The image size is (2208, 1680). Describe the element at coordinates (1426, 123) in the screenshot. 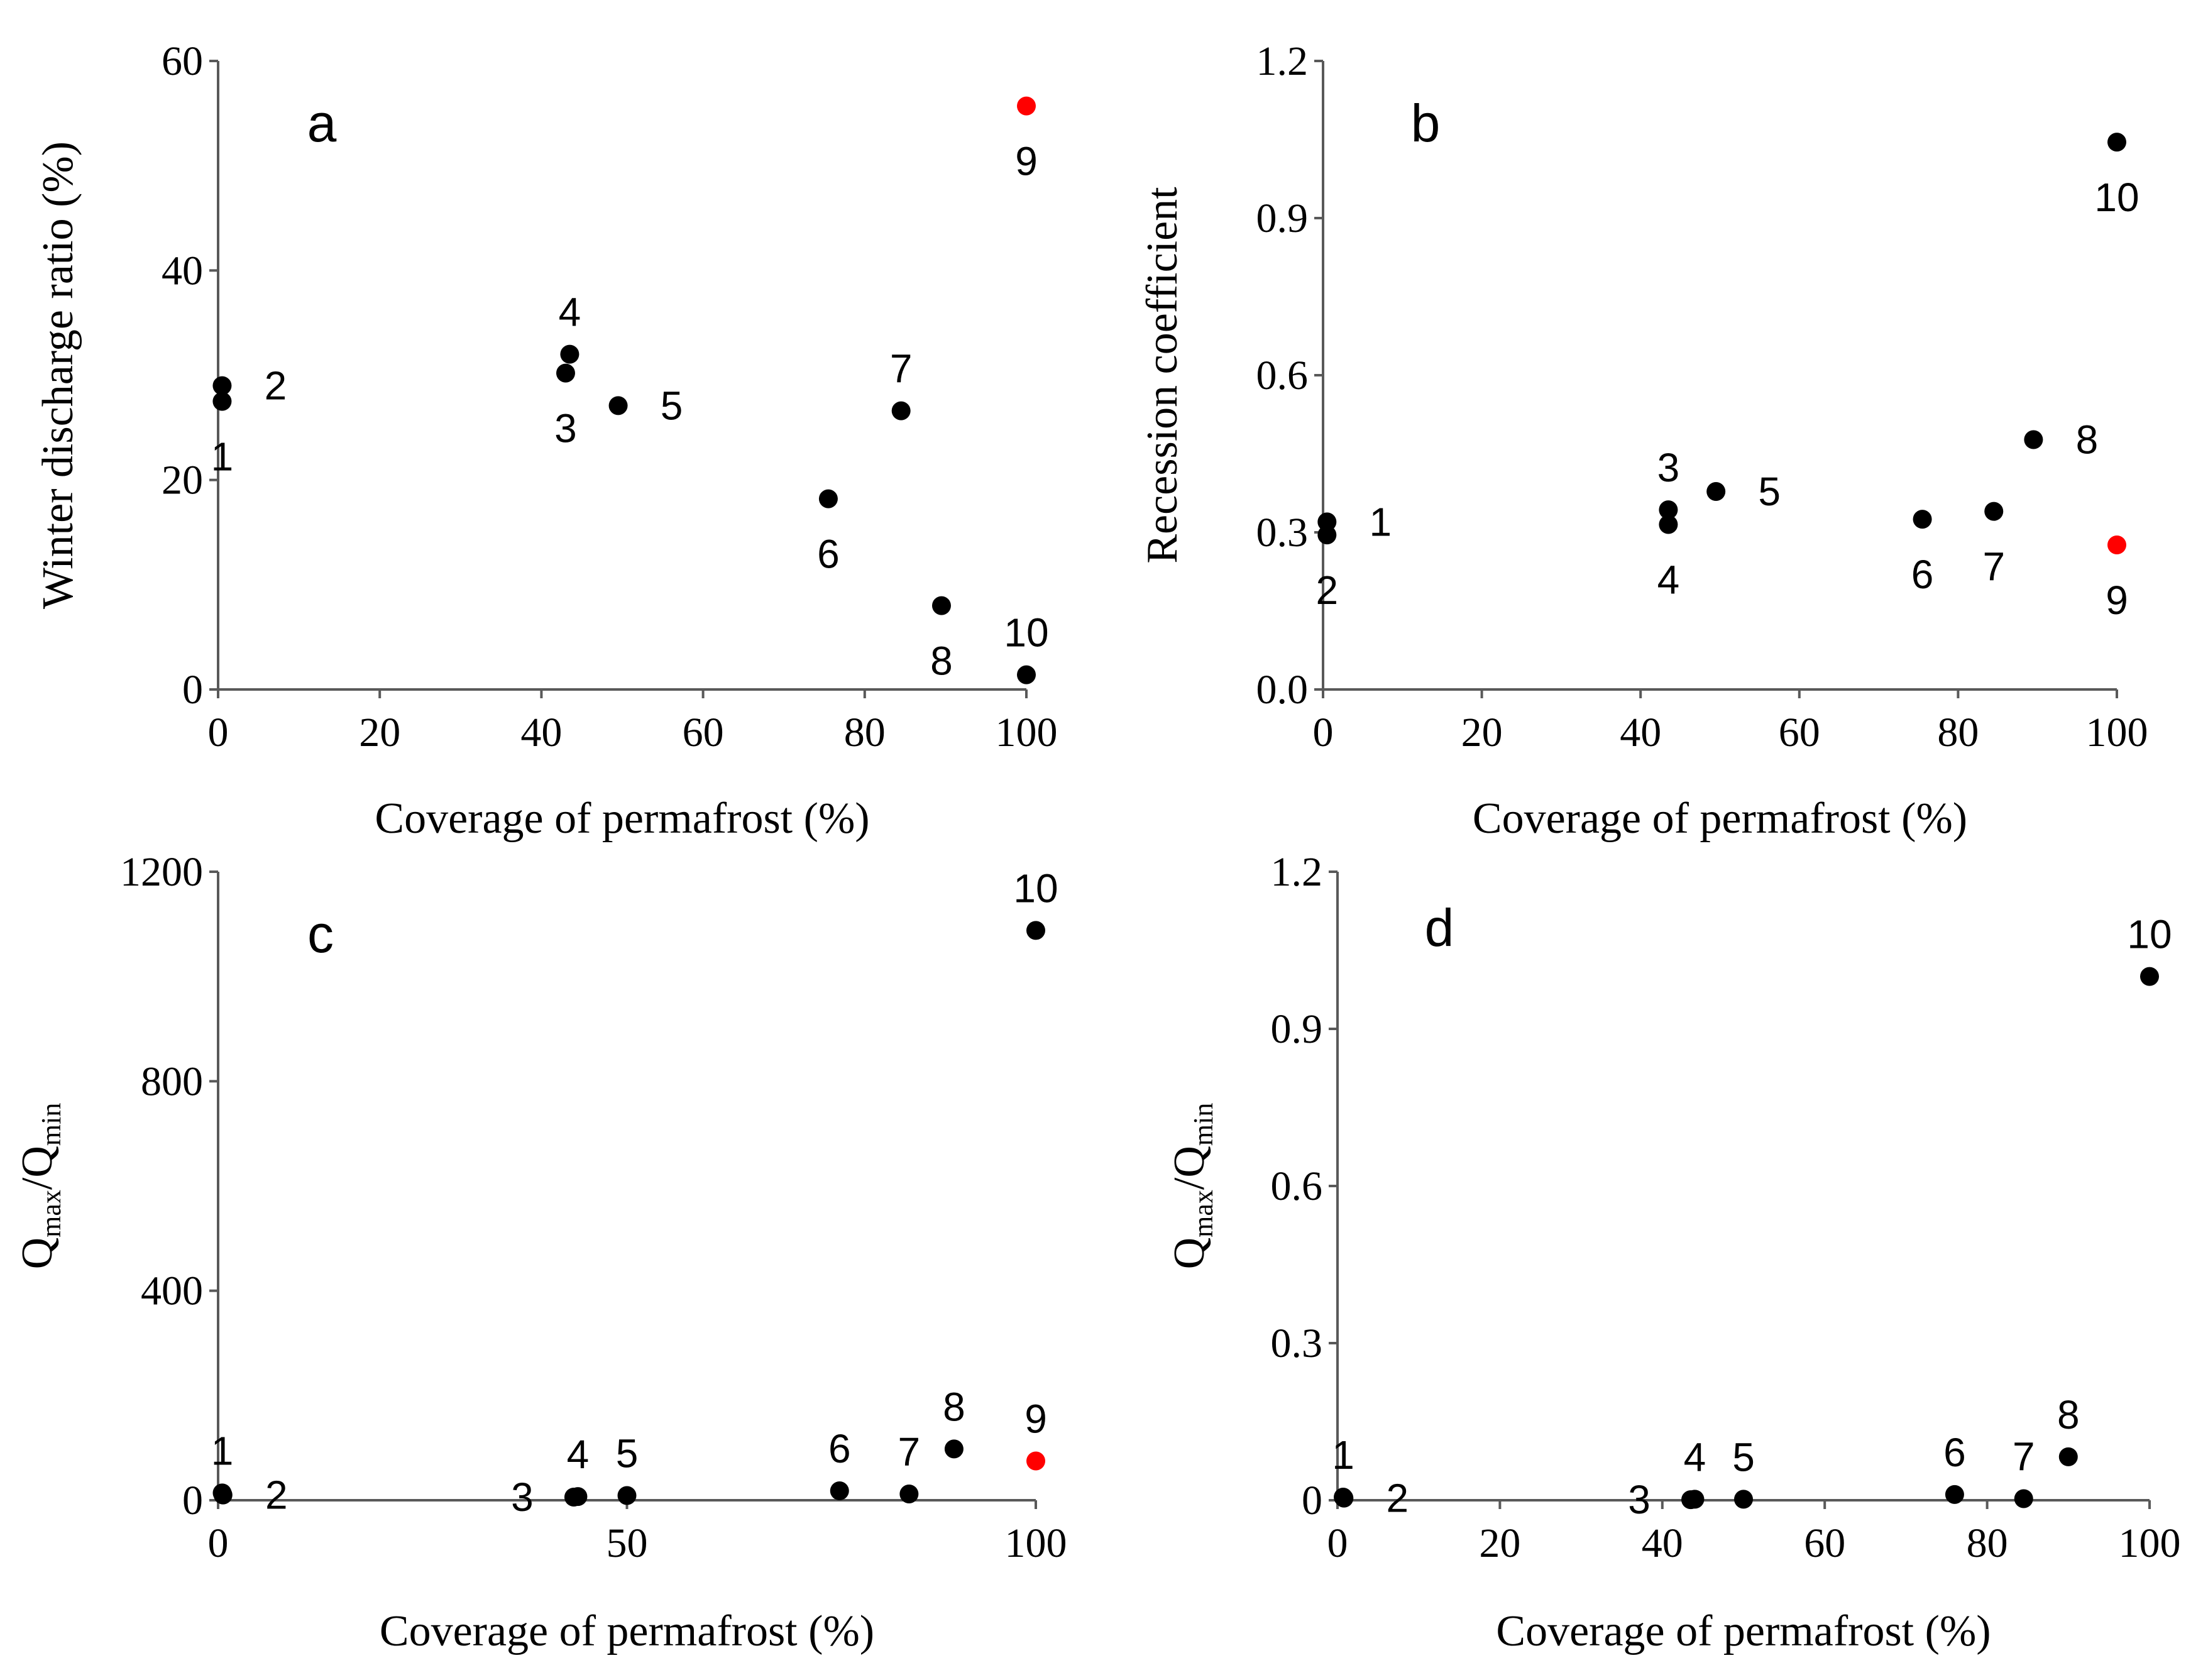

I see `panel-letter: b` at that location.